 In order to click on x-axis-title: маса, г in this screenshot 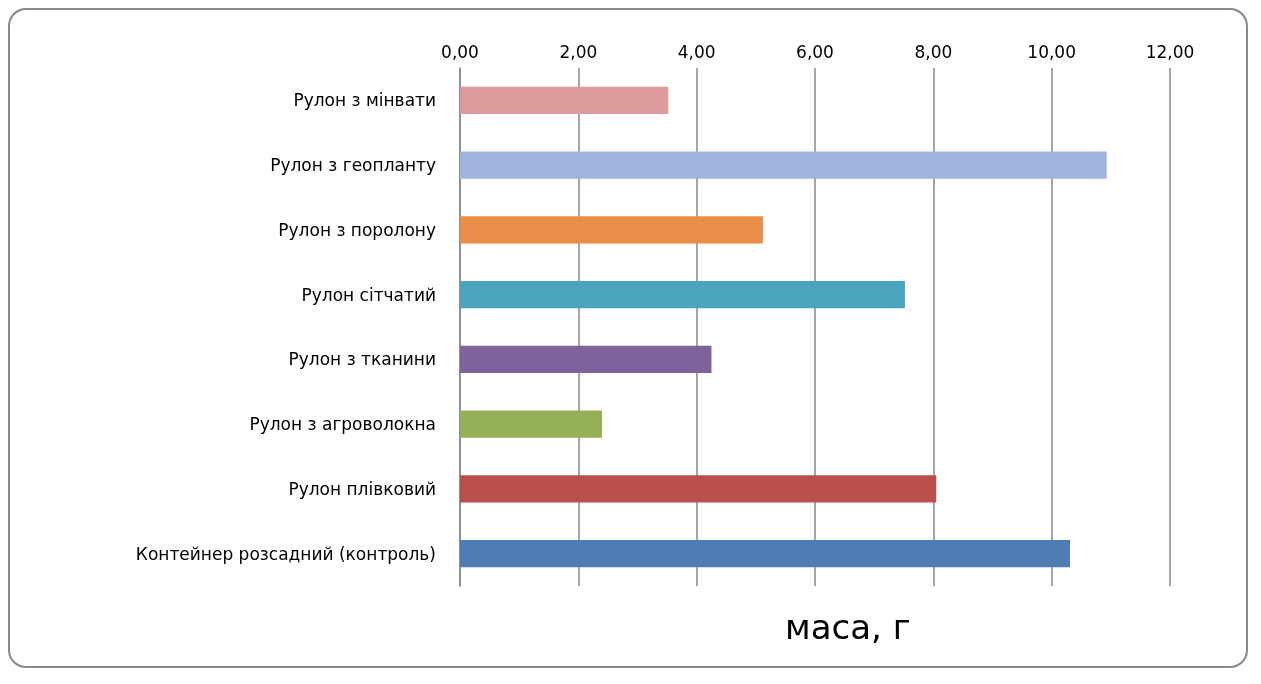, I will do `click(848, 627)`.